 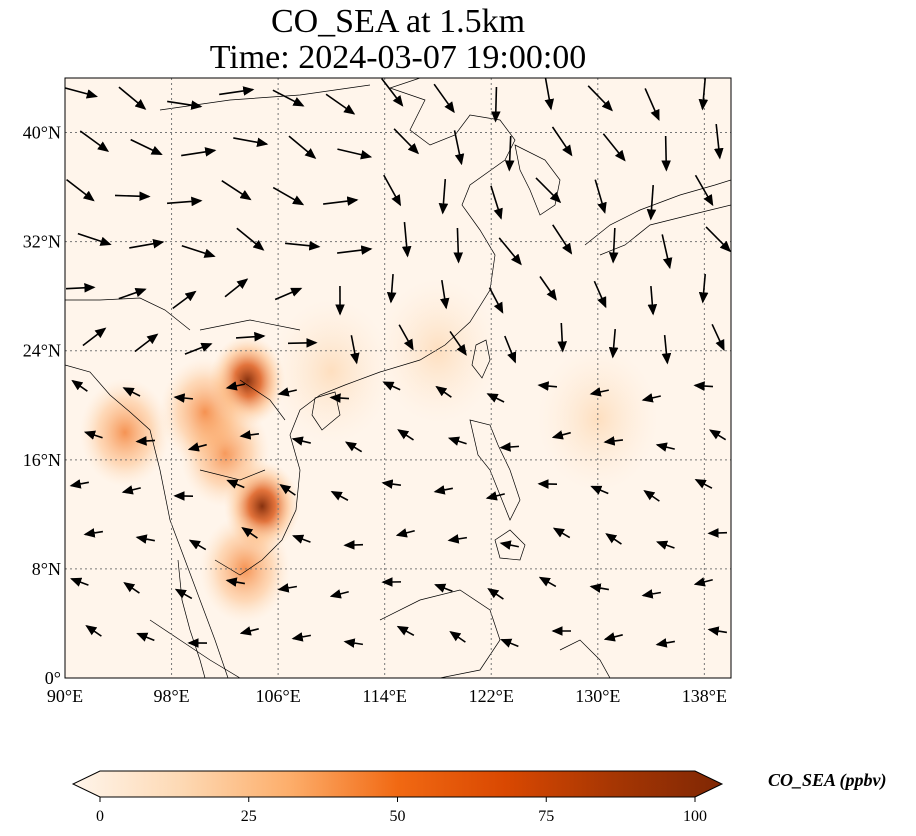 I want to click on colorbar: 0 25 50 75 100, so click(x=397, y=797).